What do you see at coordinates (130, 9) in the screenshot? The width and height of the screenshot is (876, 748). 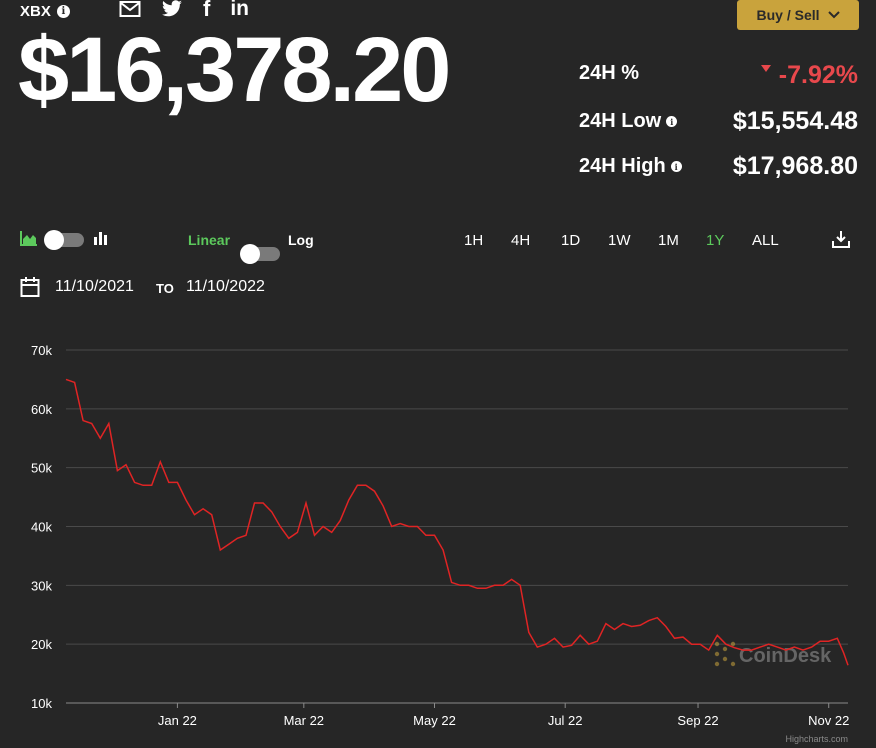 I see `mail-icon` at bounding box center [130, 9].